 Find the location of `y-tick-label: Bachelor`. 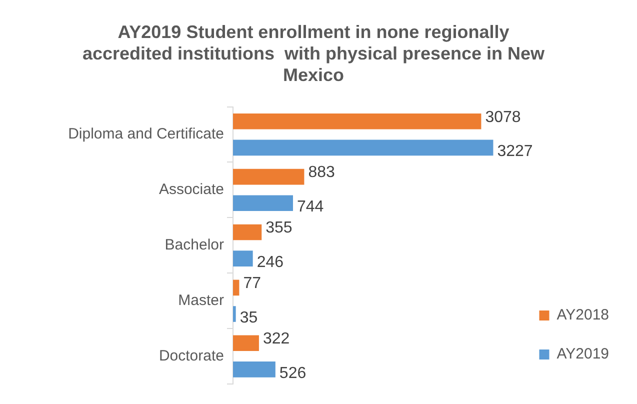

y-tick-label: Bachelor is located at coordinates (194, 245).